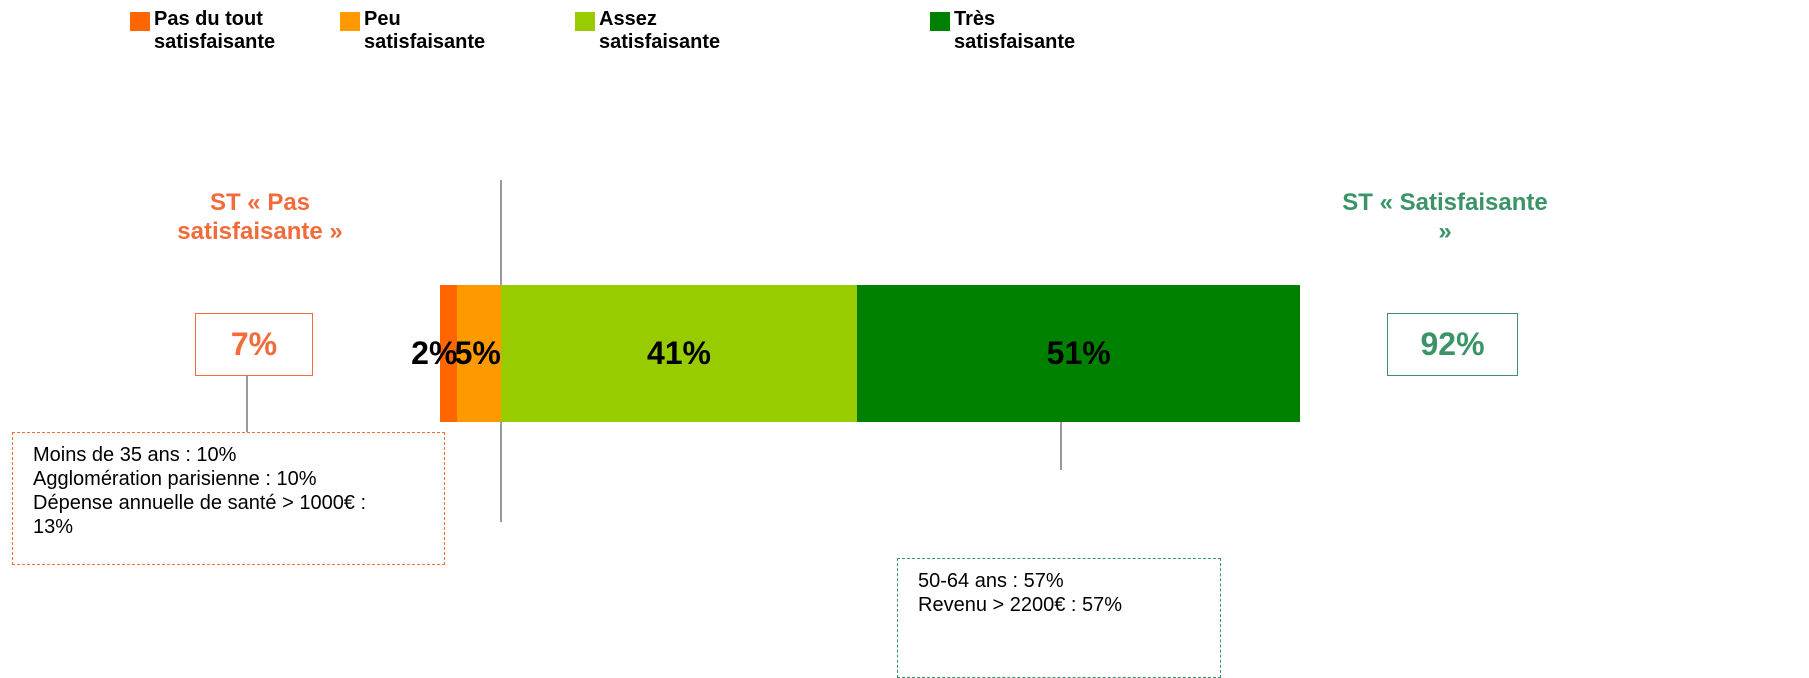 This screenshot has width=1809, height=678. I want to click on value-label: 51%, so click(1078, 353).